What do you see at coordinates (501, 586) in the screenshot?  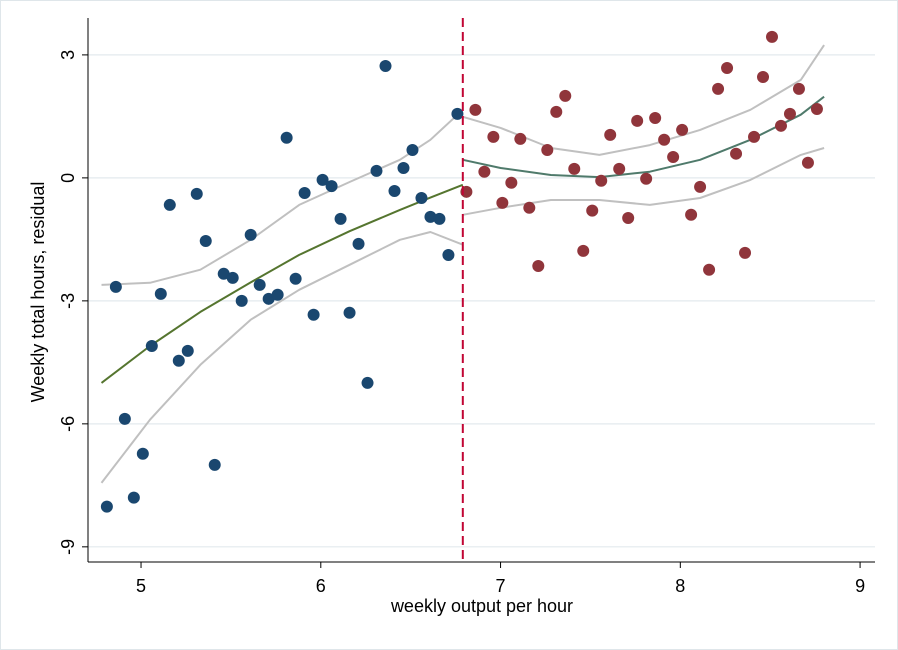 I see `x-tick-label: 7` at bounding box center [501, 586].